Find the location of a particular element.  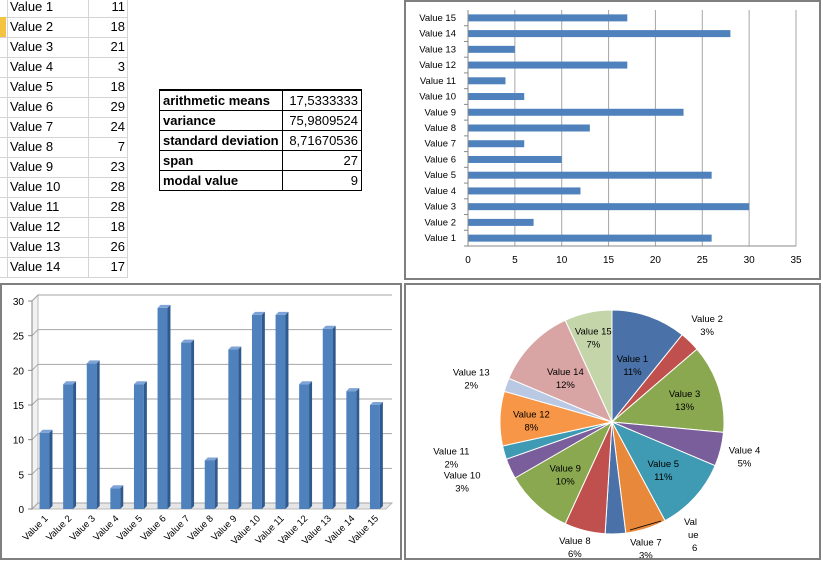

stat-label: standard deviation is located at coordinates (221, 140).